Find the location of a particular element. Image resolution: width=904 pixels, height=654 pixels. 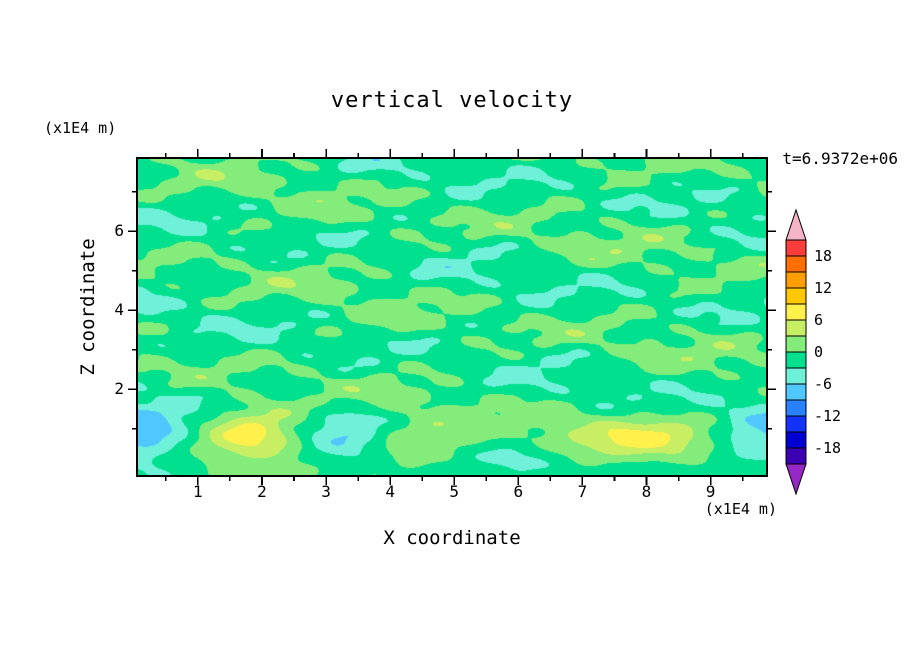

z-axis-unit-label: (x1E4 m) is located at coordinates (80, 128).